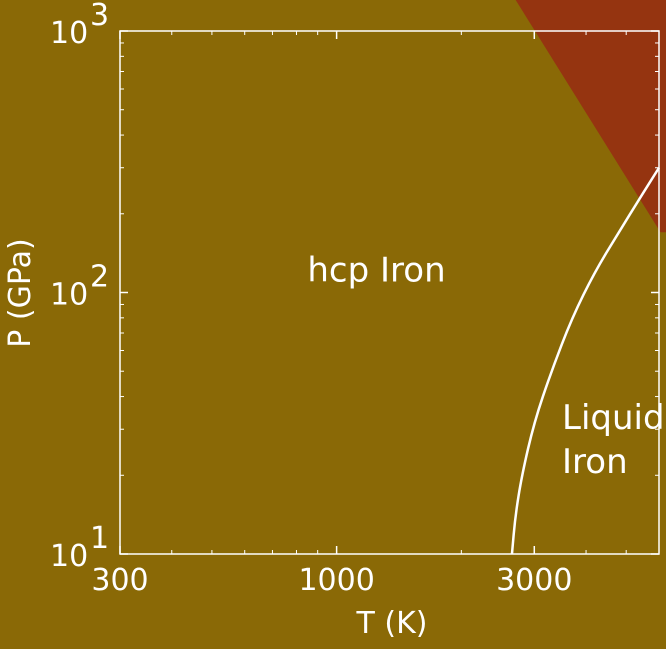 The width and height of the screenshot is (666, 649). I want to click on x-tick-label: 300, so click(119, 580).